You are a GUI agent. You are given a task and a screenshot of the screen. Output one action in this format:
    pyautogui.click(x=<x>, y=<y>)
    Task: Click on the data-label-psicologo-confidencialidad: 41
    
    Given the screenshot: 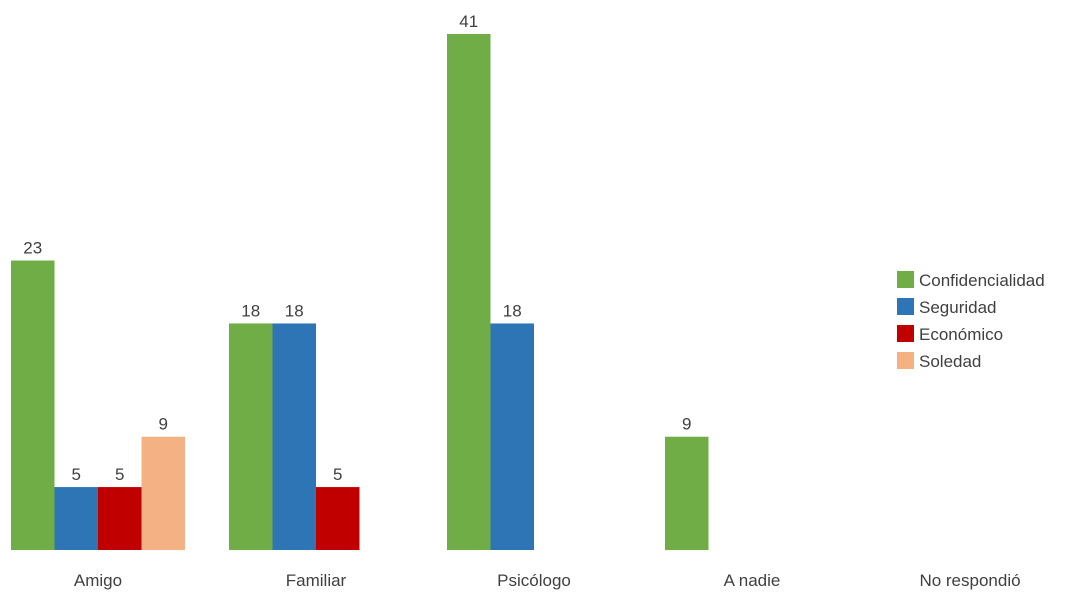 What is the action you would take?
    pyautogui.click(x=468, y=21)
    